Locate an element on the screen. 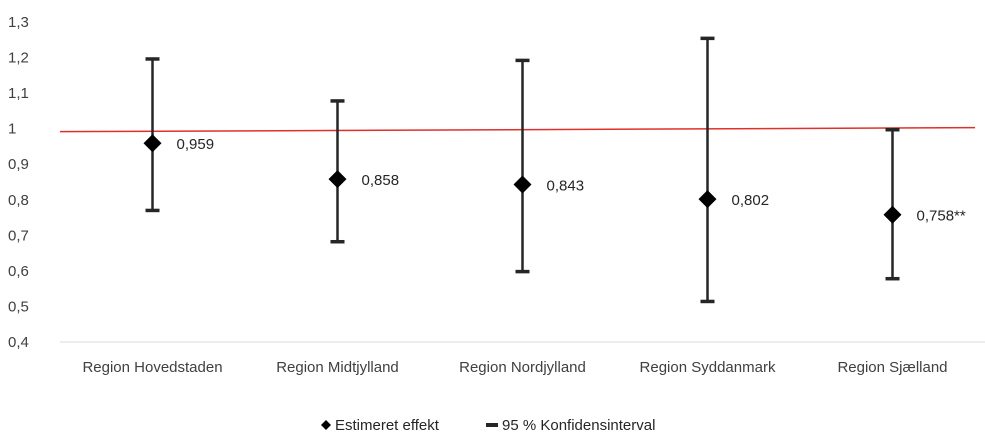  y-axis: 0,4 0,5 0,6 0,7 0,8 0,9 1 1,1 1,2 1,3 is located at coordinates (18, 182).